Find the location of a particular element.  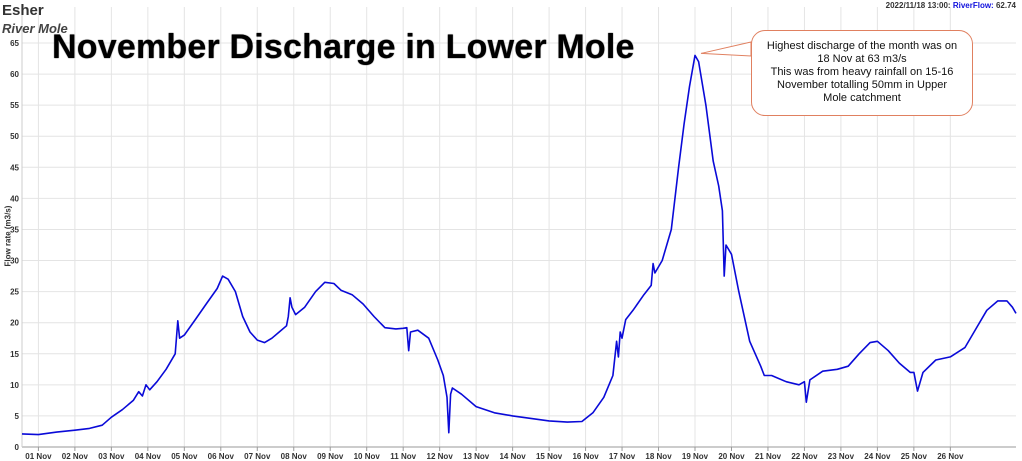

x-tick-label: 19 Nov is located at coordinates (695, 456).